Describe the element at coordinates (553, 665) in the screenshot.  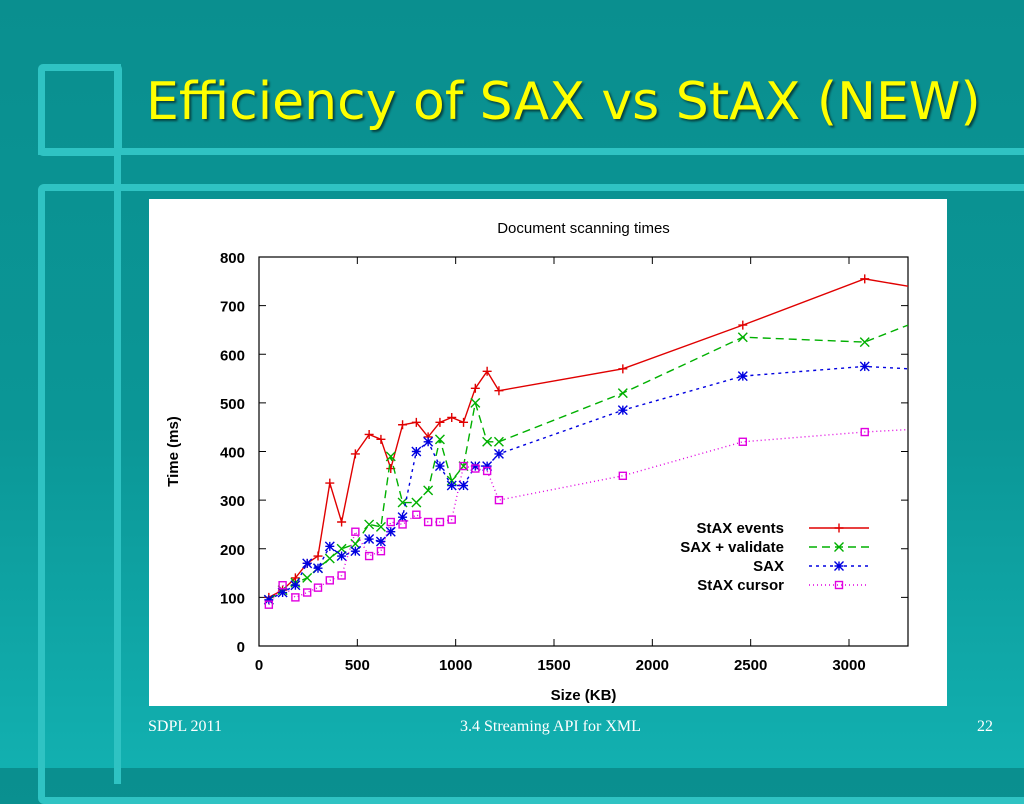
I see `x-tick-label: 1500` at that location.